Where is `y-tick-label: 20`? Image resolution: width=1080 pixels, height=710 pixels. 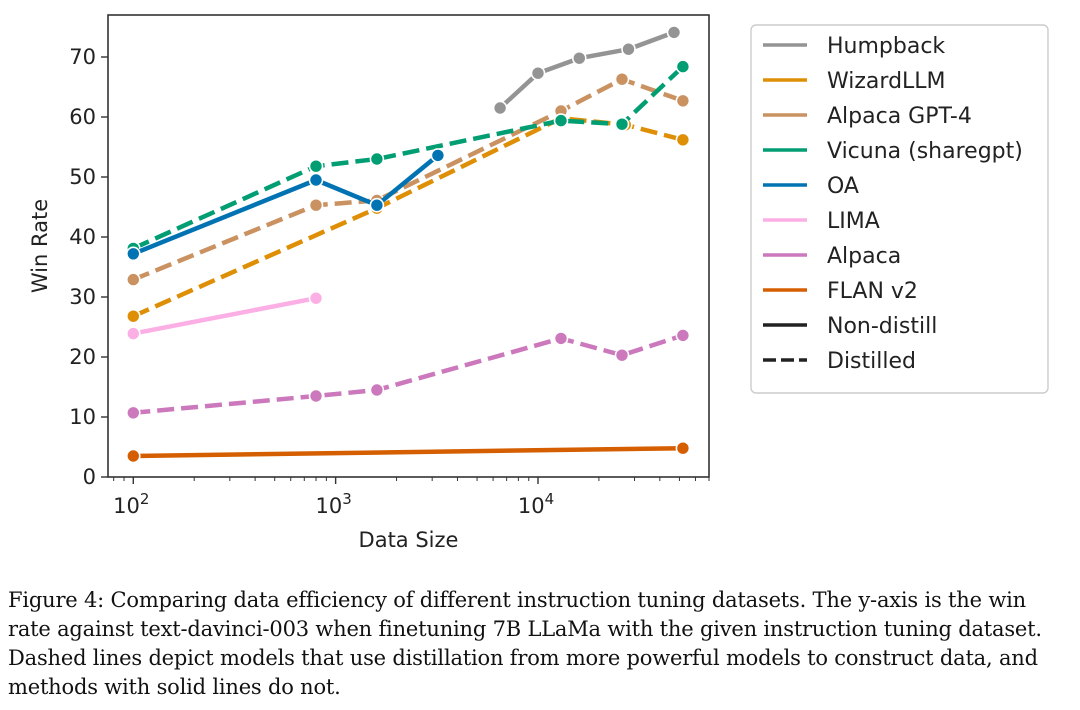
y-tick-label: 20 is located at coordinates (82, 357).